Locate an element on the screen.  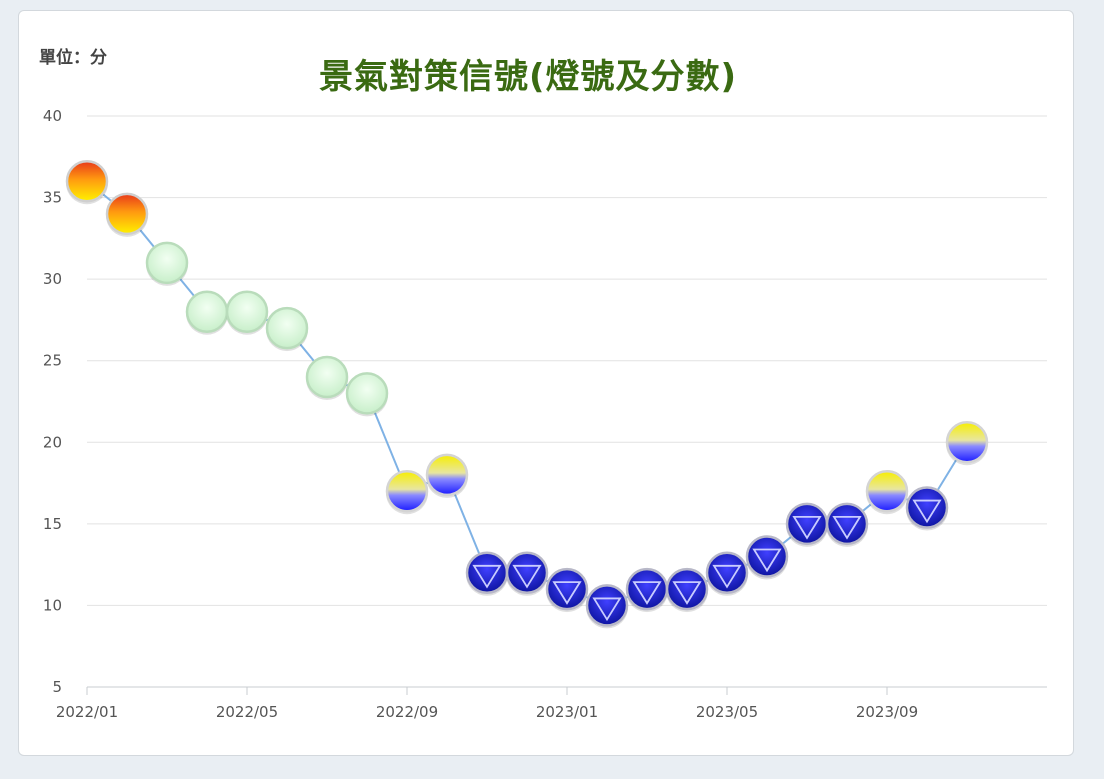
y-tick-label: 35 is located at coordinates (52, 198).